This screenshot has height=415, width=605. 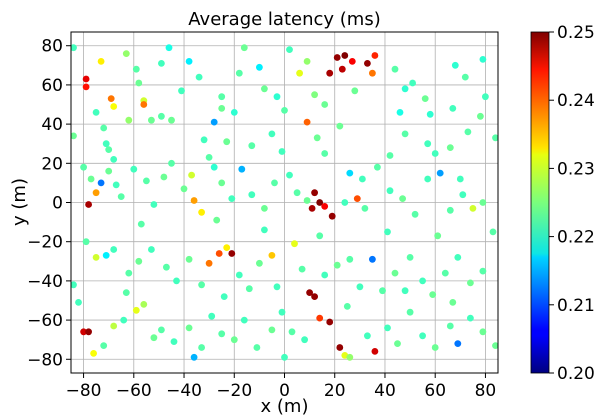 I want to click on y-tick-label: −60, so click(x=45, y=321).